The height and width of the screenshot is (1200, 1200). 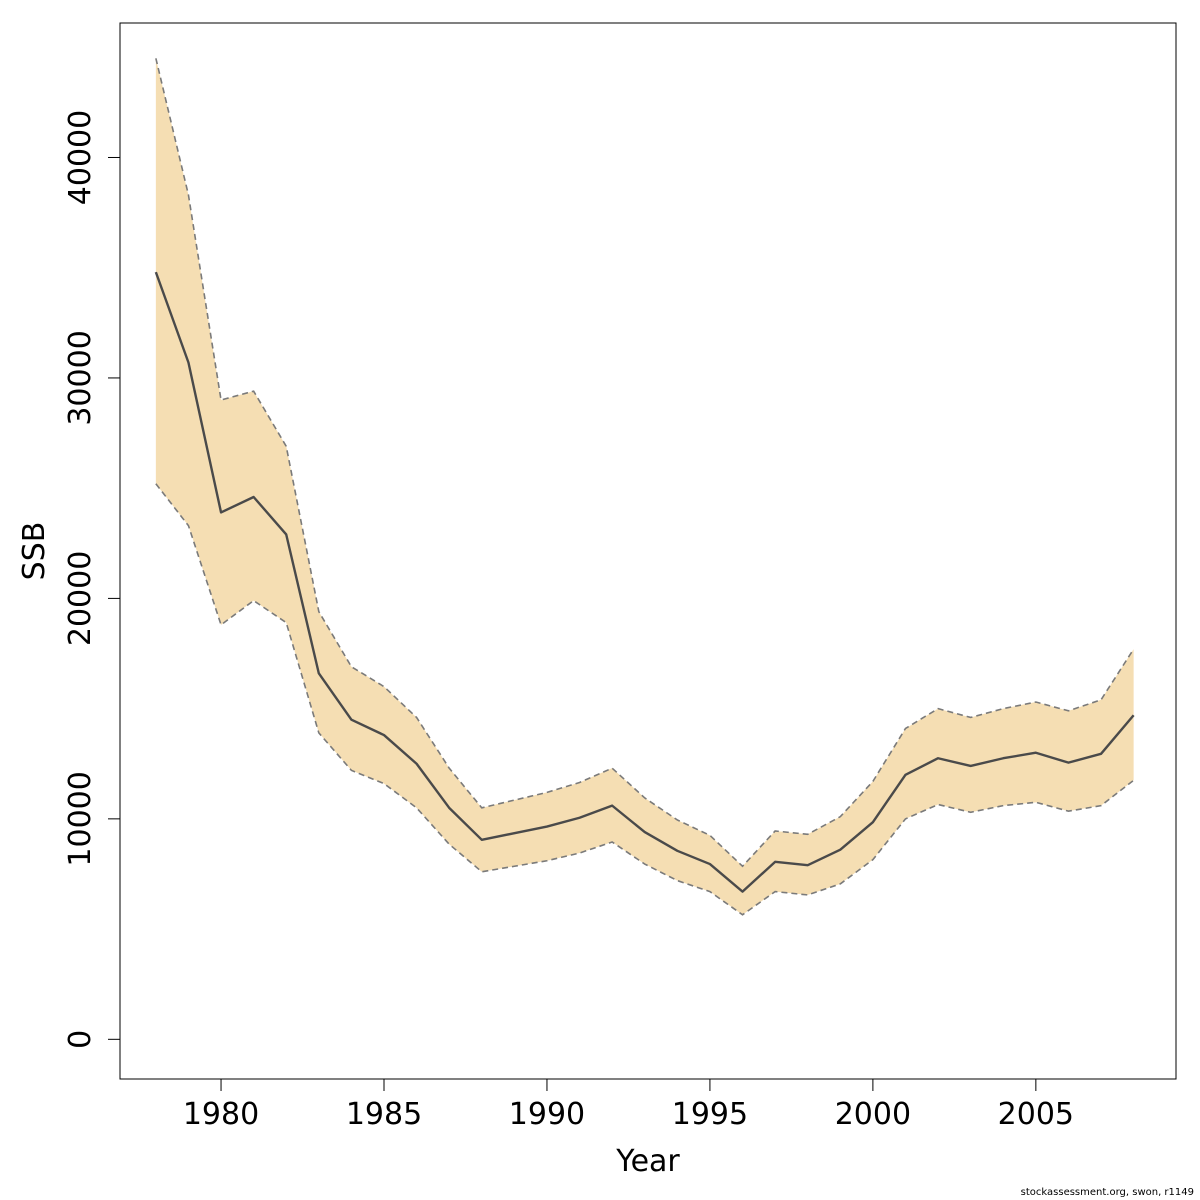 What do you see at coordinates (710, 1114) in the screenshot?
I see `x-tick-label: 1995` at bounding box center [710, 1114].